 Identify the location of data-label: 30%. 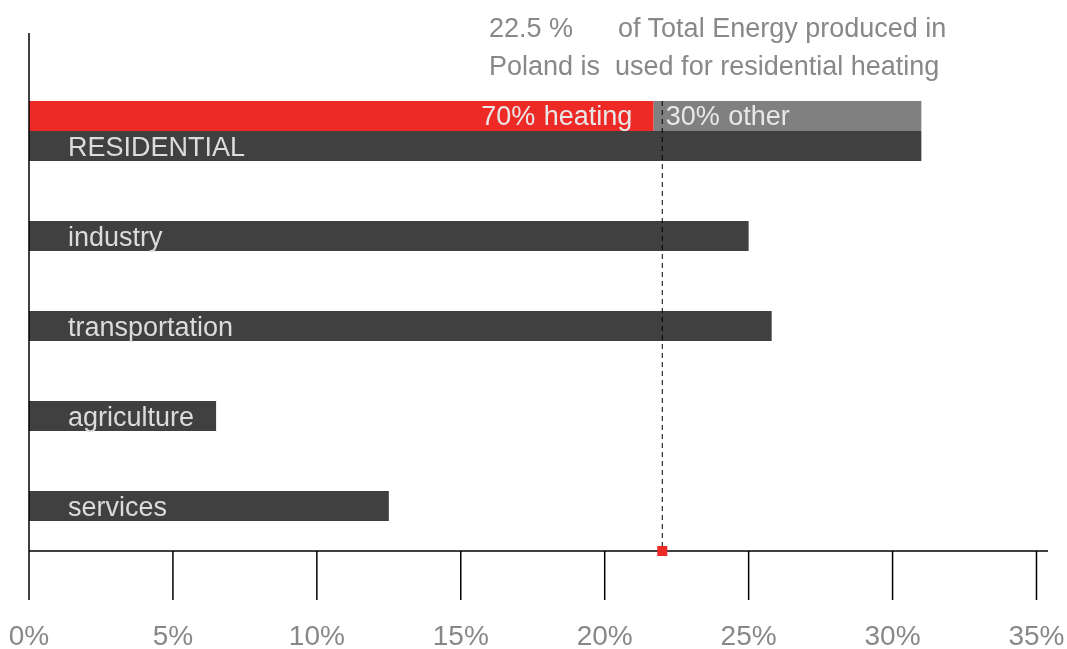
(692, 116).